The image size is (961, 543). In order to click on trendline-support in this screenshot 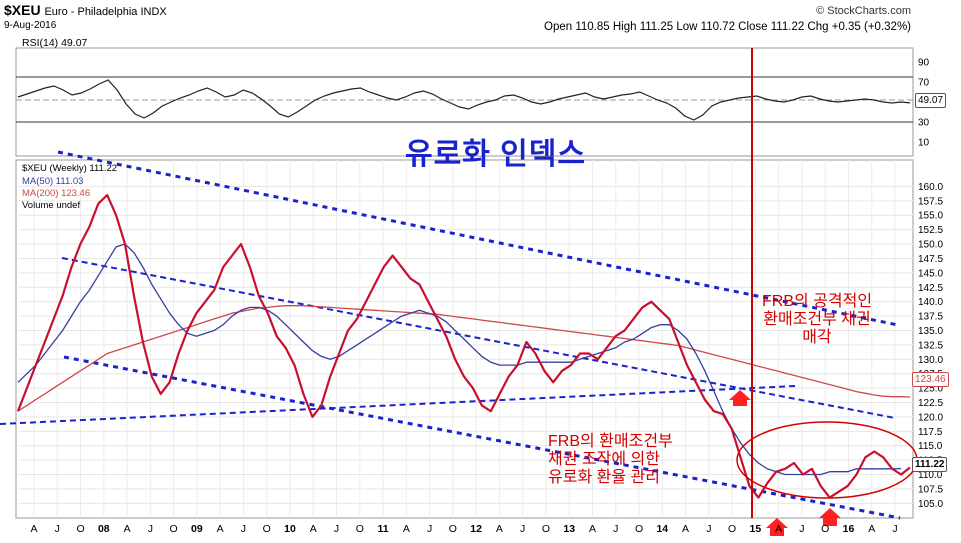, I will do `click(398, 405)`.